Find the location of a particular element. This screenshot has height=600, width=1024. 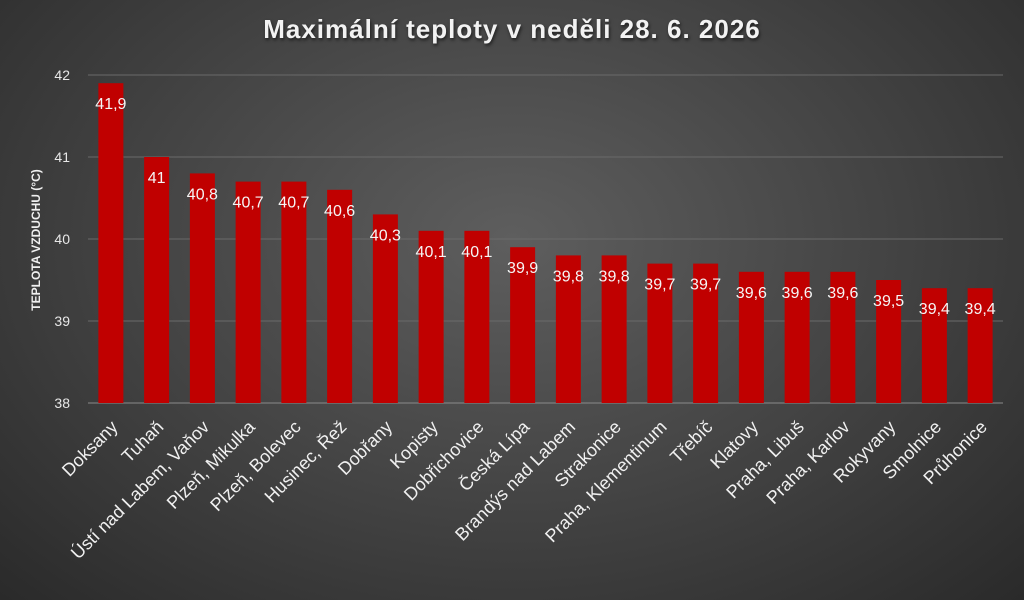

y-tick-label: 42 is located at coordinates (62, 75).